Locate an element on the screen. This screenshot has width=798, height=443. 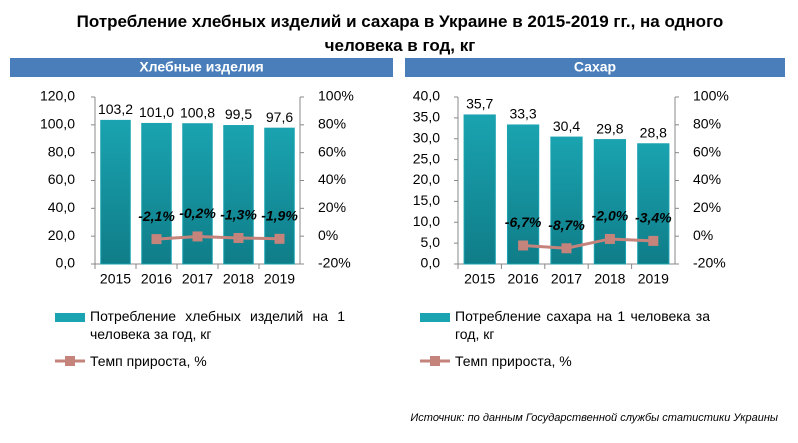
point-label: -0,2% is located at coordinates (197, 213).